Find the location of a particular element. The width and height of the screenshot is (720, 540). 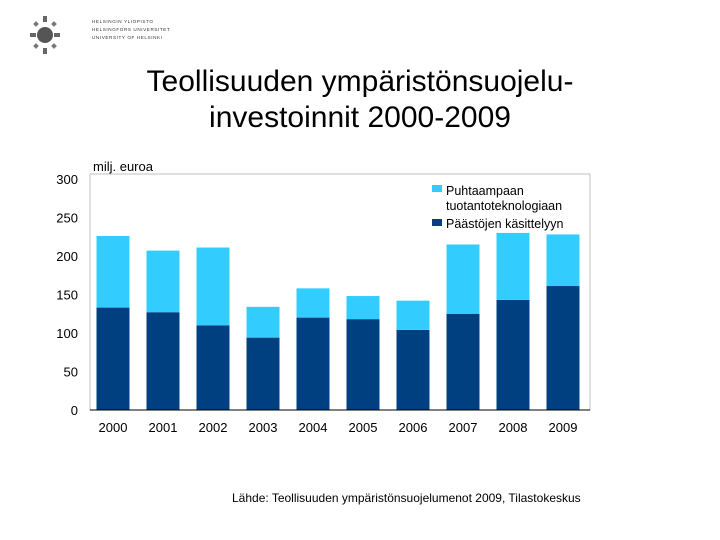

x-tick-label: 2000 is located at coordinates (113, 427).